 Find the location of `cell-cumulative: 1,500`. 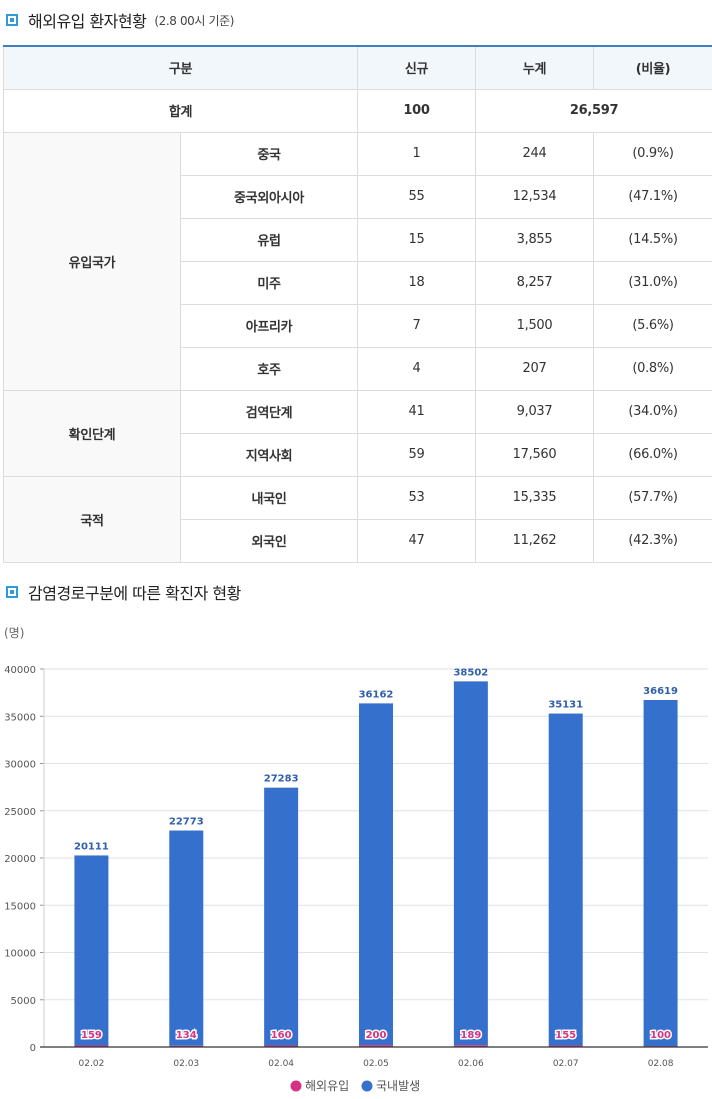

cell-cumulative: 1,500 is located at coordinates (535, 325).